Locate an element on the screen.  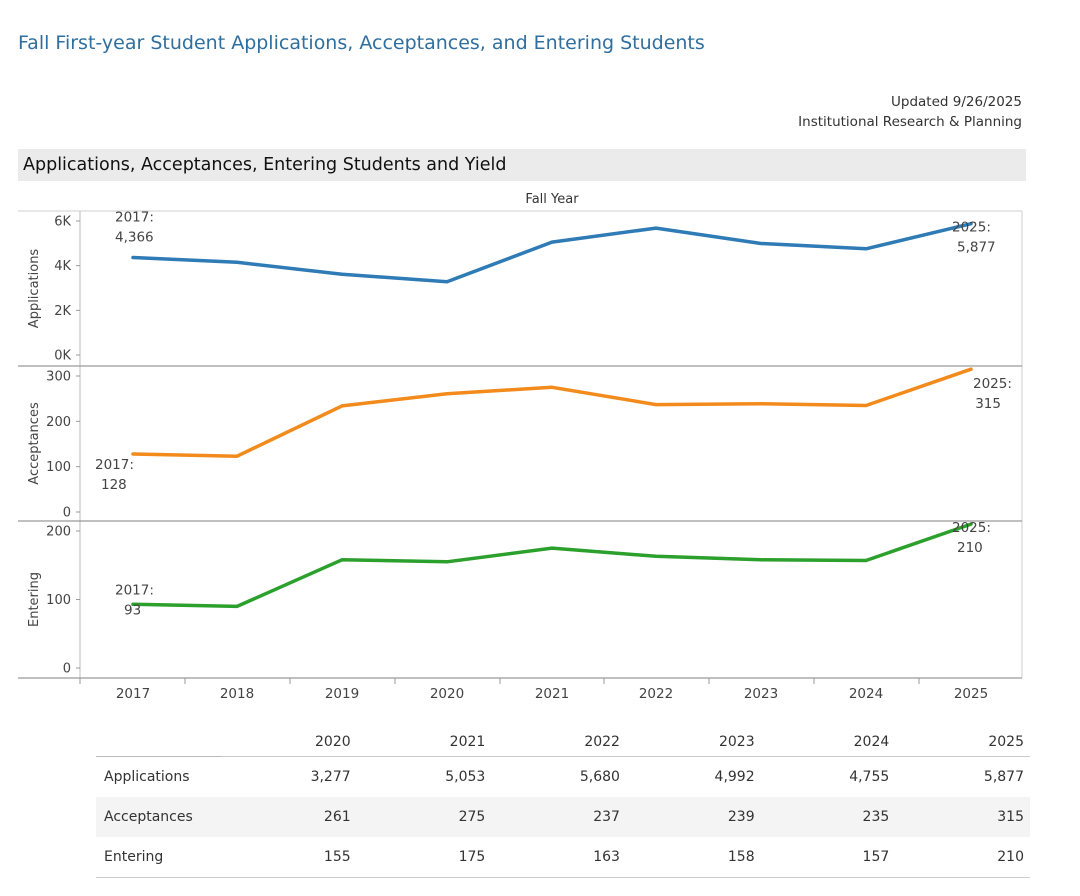
table-header-row: 2020 2021 2022 2023 2024 2025 is located at coordinates (563, 742).